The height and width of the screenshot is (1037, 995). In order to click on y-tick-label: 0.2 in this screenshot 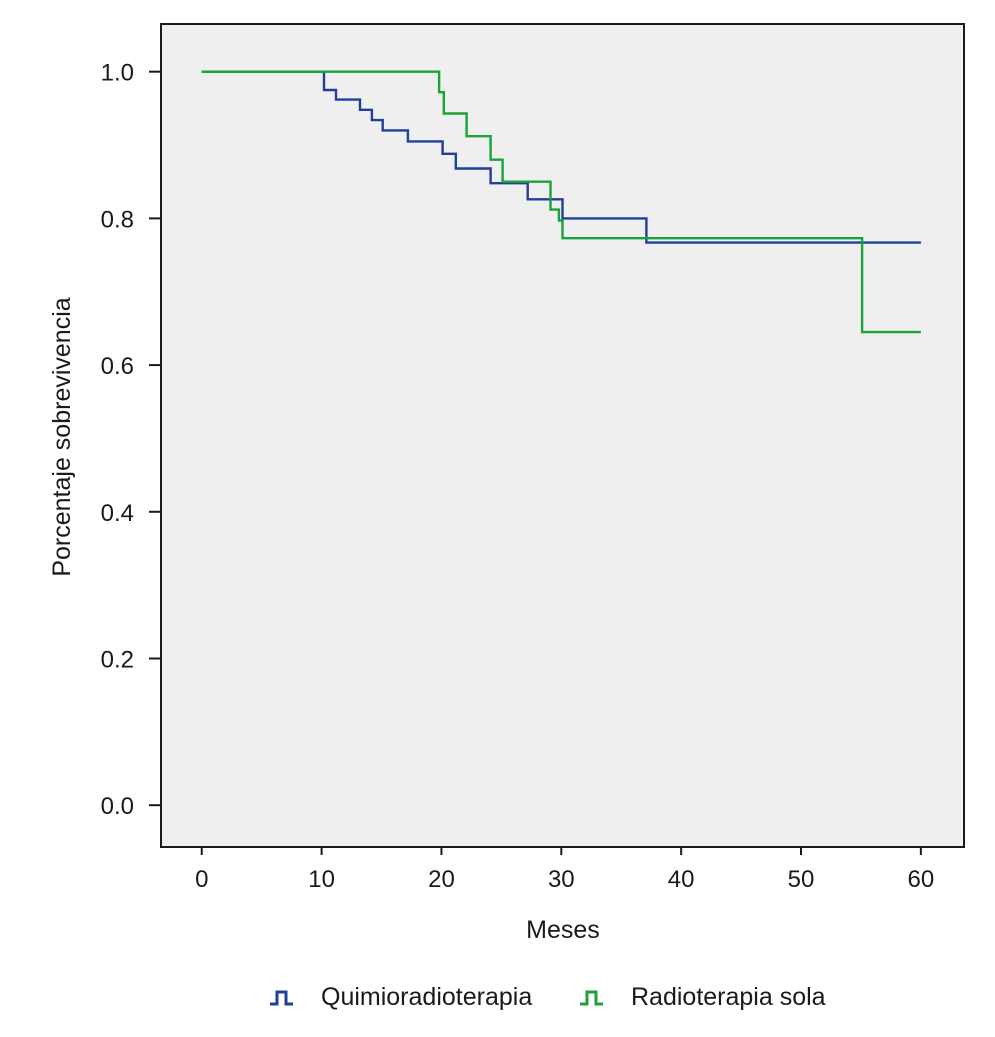, I will do `click(117, 659)`.